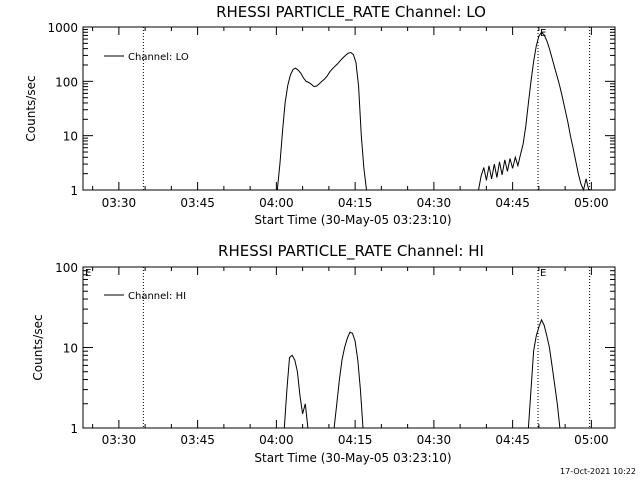  What do you see at coordinates (351, 12) in the screenshot?
I see `chart-title: RHESSI PARTICLE_RATE Channel: LO` at bounding box center [351, 12].